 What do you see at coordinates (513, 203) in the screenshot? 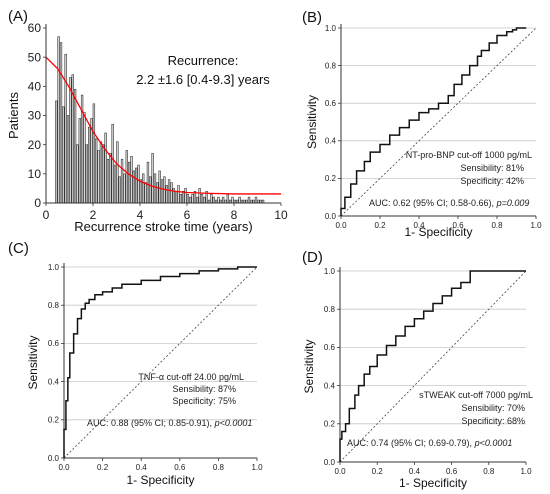
I see `p-value: p=0.009` at bounding box center [513, 203].